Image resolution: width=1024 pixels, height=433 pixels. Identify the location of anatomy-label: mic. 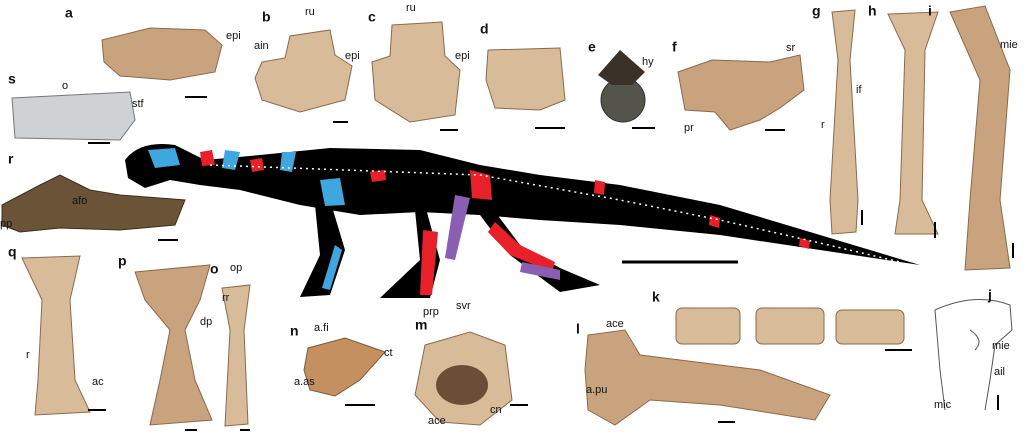
(943, 405).